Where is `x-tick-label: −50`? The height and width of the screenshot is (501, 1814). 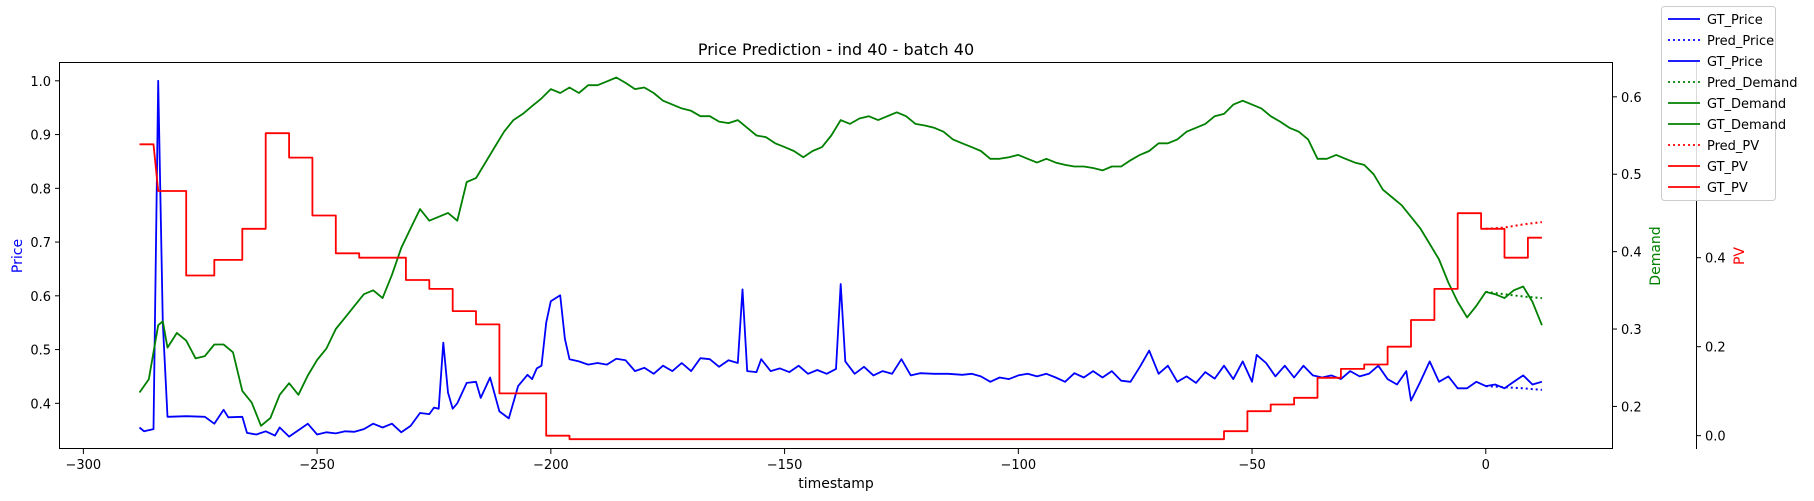 x-tick-label: −50 is located at coordinates (1251, 465).